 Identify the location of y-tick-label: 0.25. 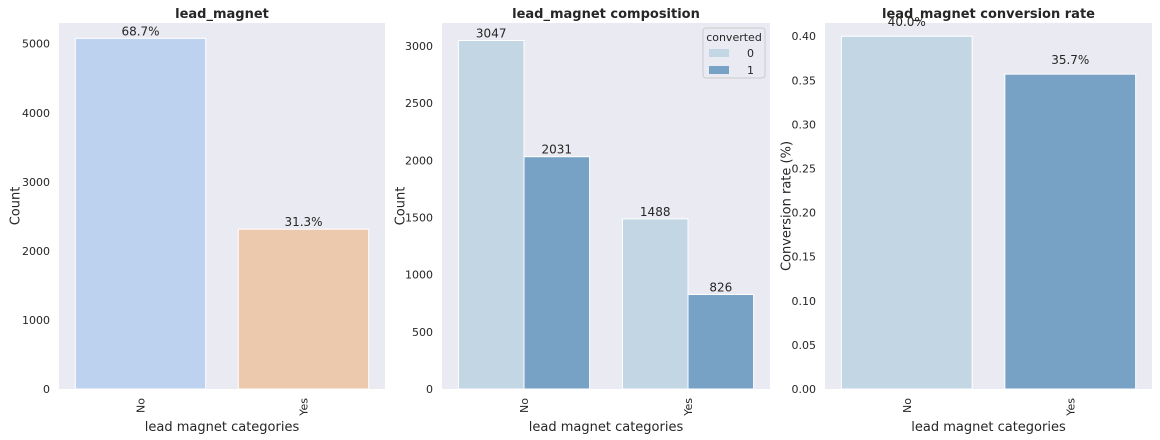
(804, 169).